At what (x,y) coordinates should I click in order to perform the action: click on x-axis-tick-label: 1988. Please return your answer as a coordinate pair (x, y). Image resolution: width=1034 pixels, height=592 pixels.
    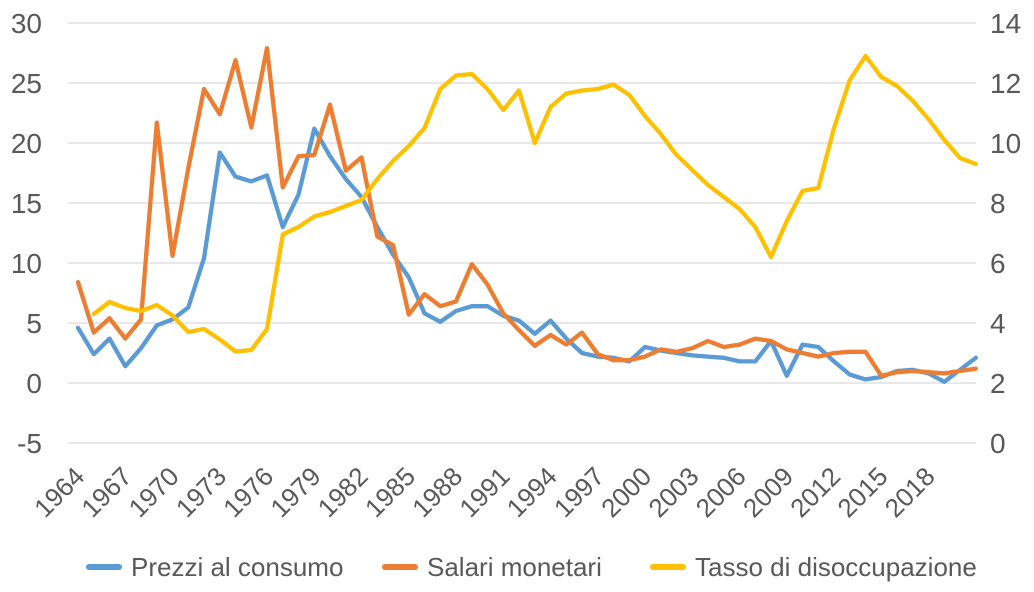
    Looking at the image, I should click on (437, 492).